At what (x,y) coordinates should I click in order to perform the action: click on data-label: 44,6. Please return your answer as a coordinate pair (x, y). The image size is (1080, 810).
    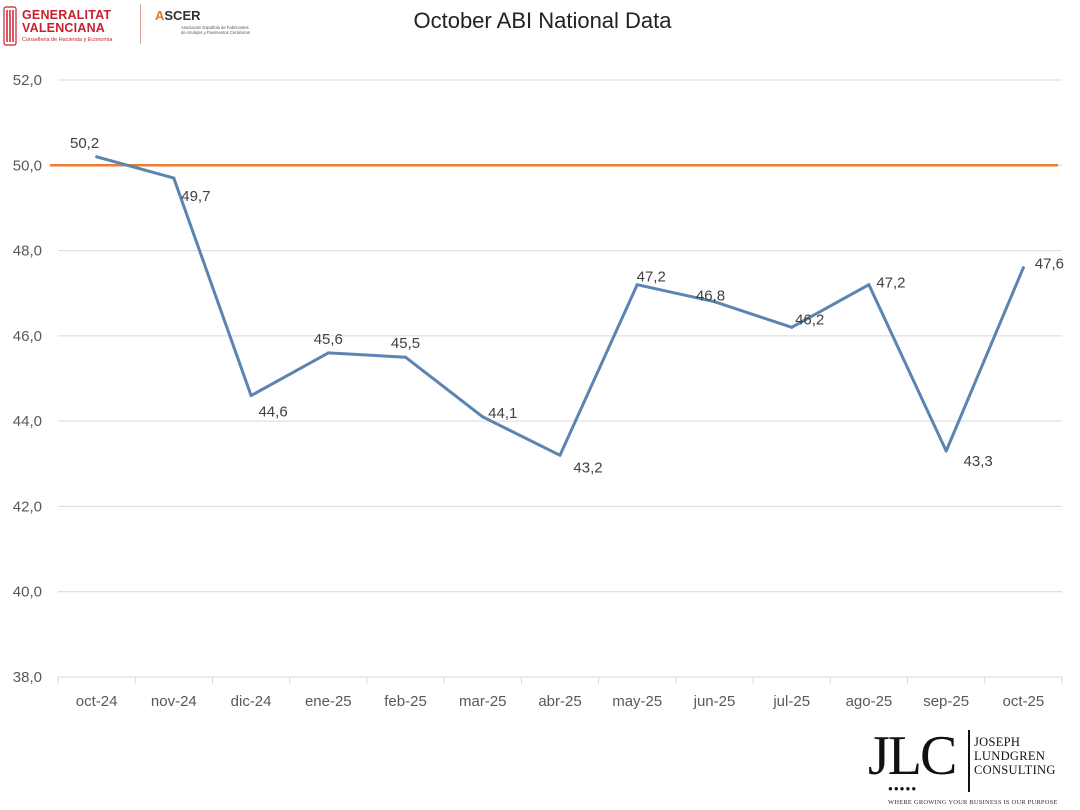
    Looking at the image, I should click on (272, 412).